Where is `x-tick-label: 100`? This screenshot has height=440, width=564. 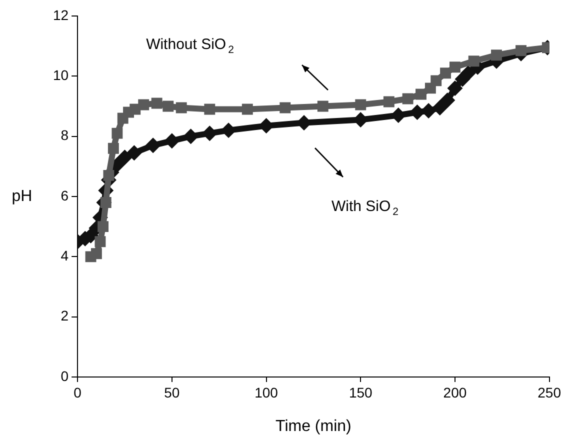
x-tick-label: 100 is located at coordinates (266, 392).